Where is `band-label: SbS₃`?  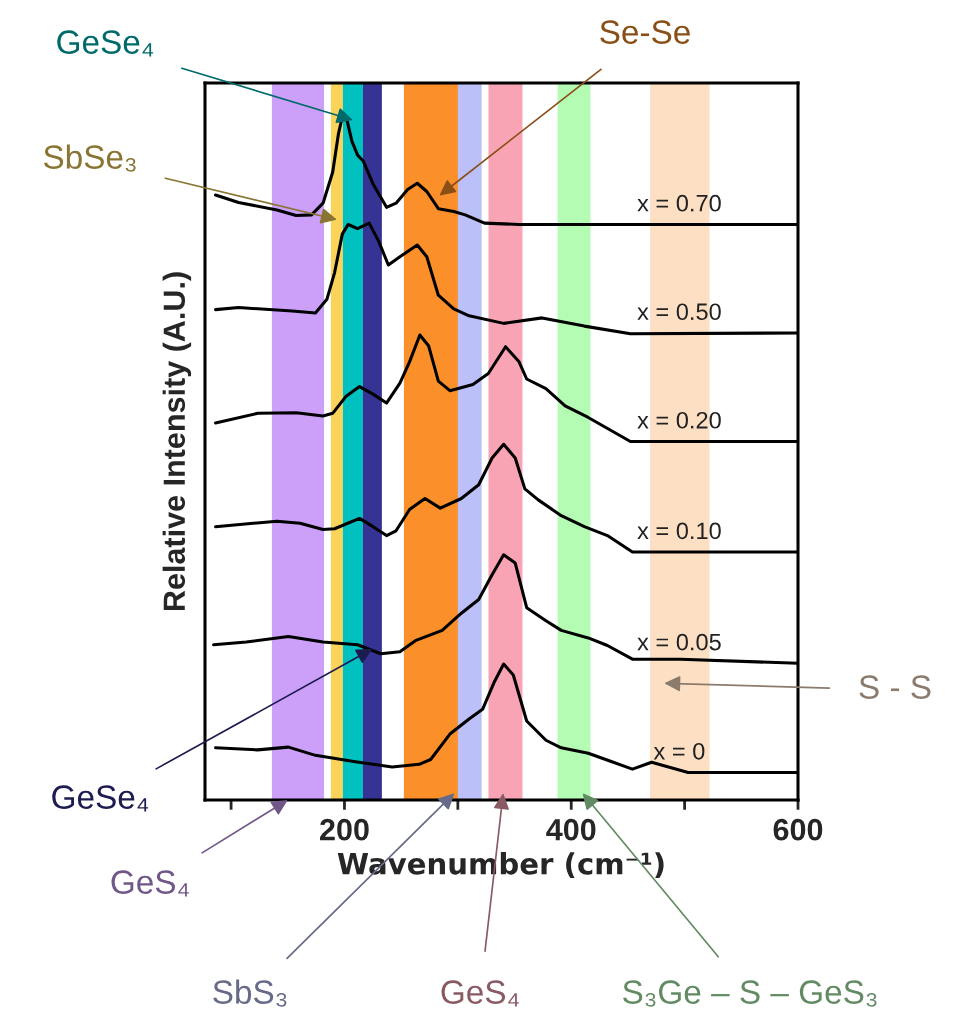 band-label: SbS₃ is located at coordinates (250, 993).